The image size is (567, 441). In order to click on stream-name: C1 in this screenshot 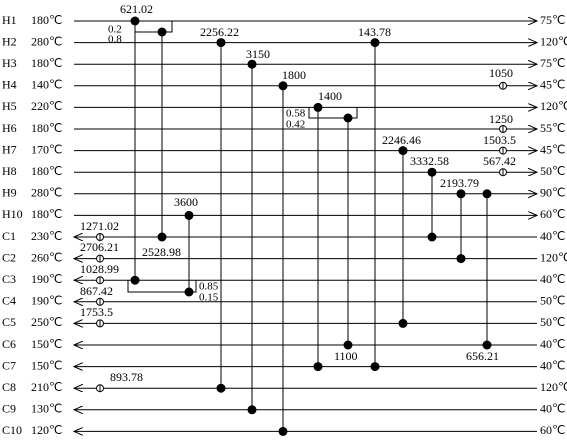, I will do `click(9, 236)`.